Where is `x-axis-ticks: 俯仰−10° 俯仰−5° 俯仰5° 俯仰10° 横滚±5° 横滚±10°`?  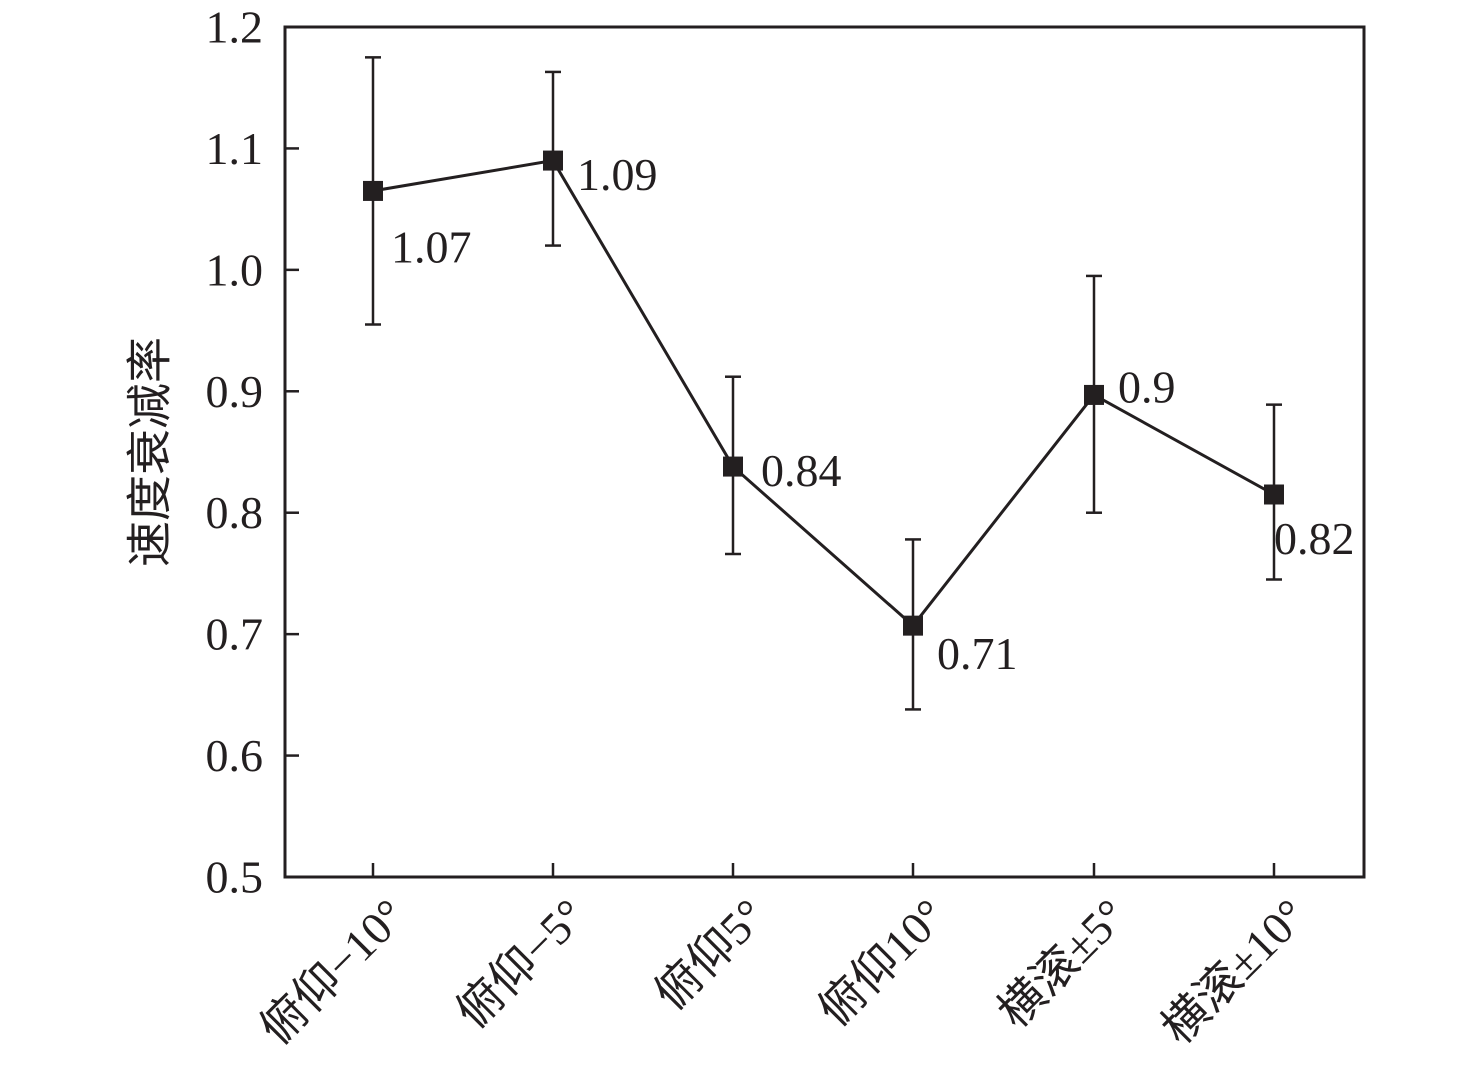
x-axis-ticks: 俯仰−10° 俯仰−5° 俯仰5° 俯仰10° 横滚±5° 横滚±10° is located at coordinates (783, 958).